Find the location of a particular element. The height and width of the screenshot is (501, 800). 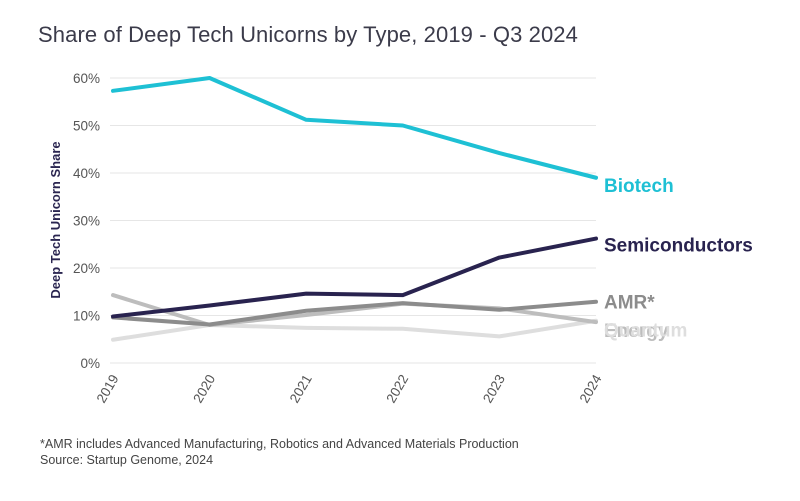

x-axis-ticks: 2019 2020 2021 2022 2023 2024 is located at coordinates (349, 389).